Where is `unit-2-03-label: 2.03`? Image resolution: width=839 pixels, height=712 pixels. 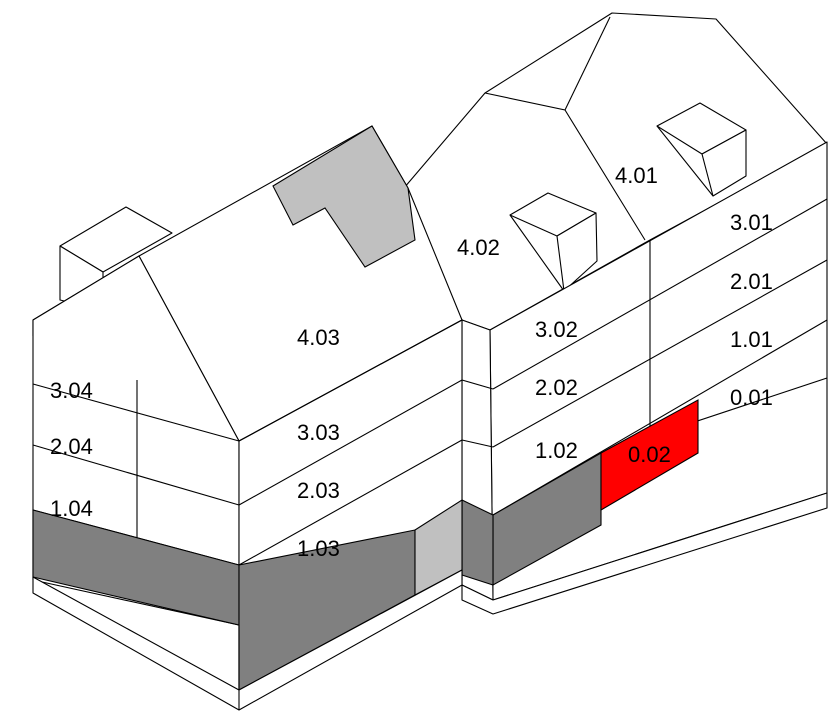
unit-2-03-label: 2.03 is located at coordinates (318, 490).